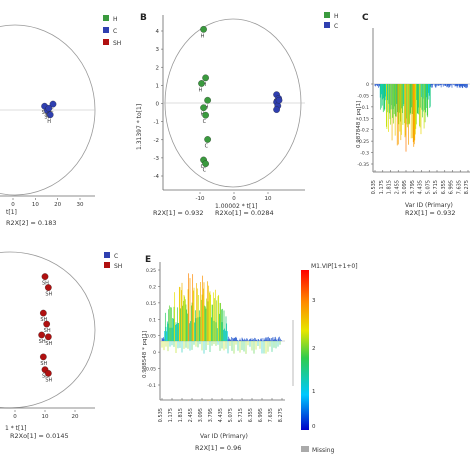  I want to click on panel-a-xlabel: t[1], so click(11, 212).